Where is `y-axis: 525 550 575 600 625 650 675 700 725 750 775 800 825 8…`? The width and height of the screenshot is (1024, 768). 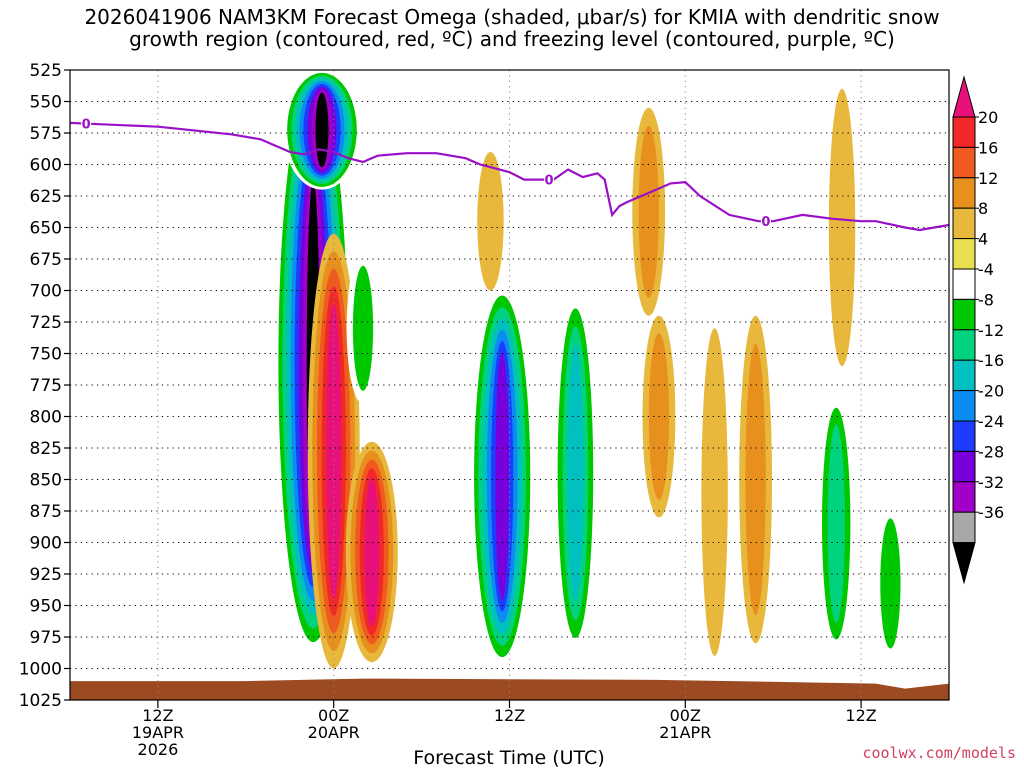
y-axis: 525 550 575 600 625 650 675 700 725 750 775 800 825 8… is located at coordinates (44, 386).